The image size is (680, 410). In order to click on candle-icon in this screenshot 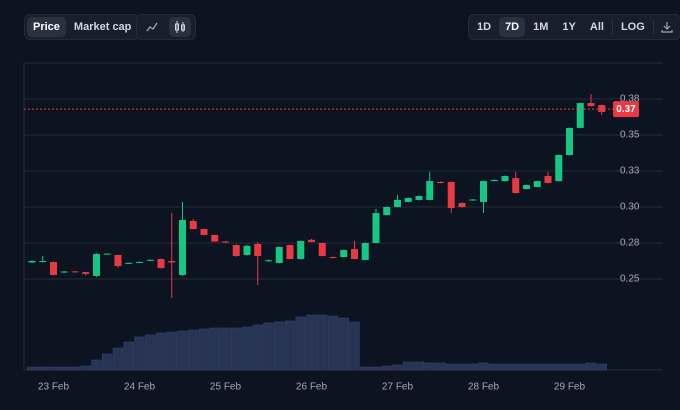, I will do `click(180, 27)`.